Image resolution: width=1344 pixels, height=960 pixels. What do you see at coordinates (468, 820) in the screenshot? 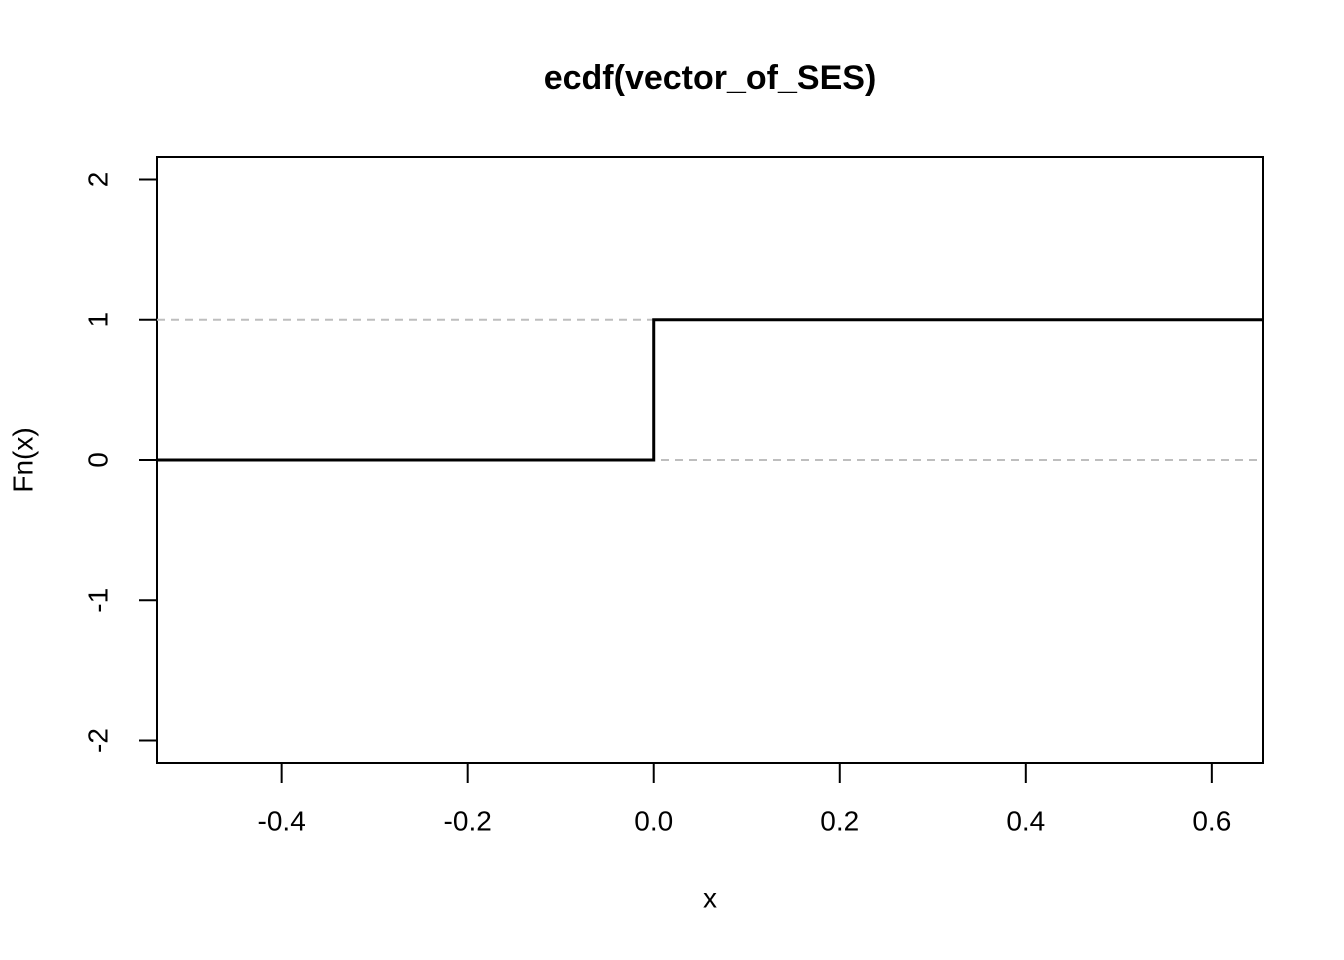
I see `x-tick-label: -0.2` at bounding box center [468, 820].